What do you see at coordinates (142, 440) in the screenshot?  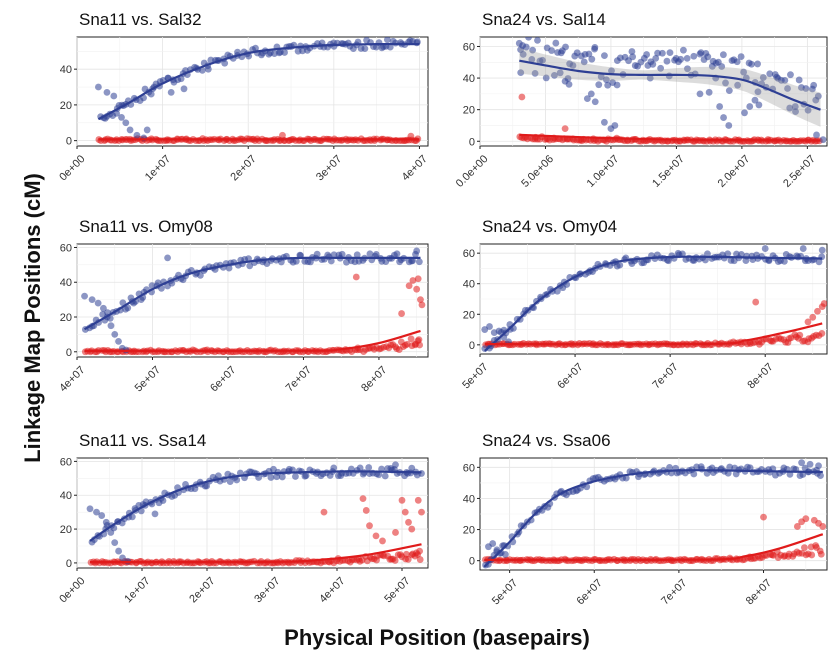 I see `panel-title: Sna11 vs. Ssa14` at bounding box center [142, 440].